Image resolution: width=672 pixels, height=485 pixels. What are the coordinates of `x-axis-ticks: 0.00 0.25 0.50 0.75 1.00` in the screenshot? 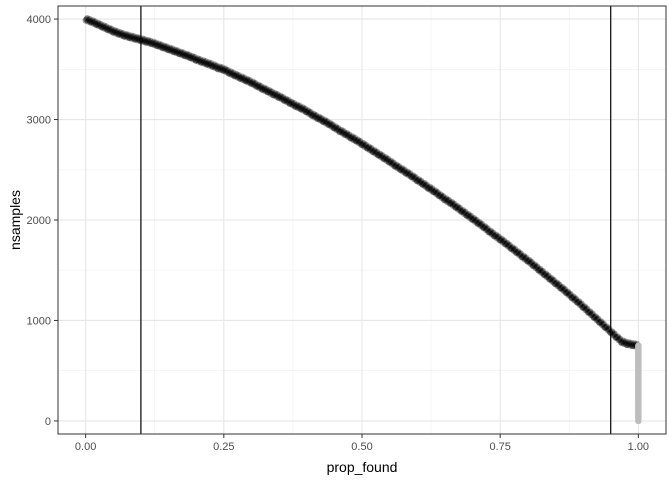 It's located at (362, 443).